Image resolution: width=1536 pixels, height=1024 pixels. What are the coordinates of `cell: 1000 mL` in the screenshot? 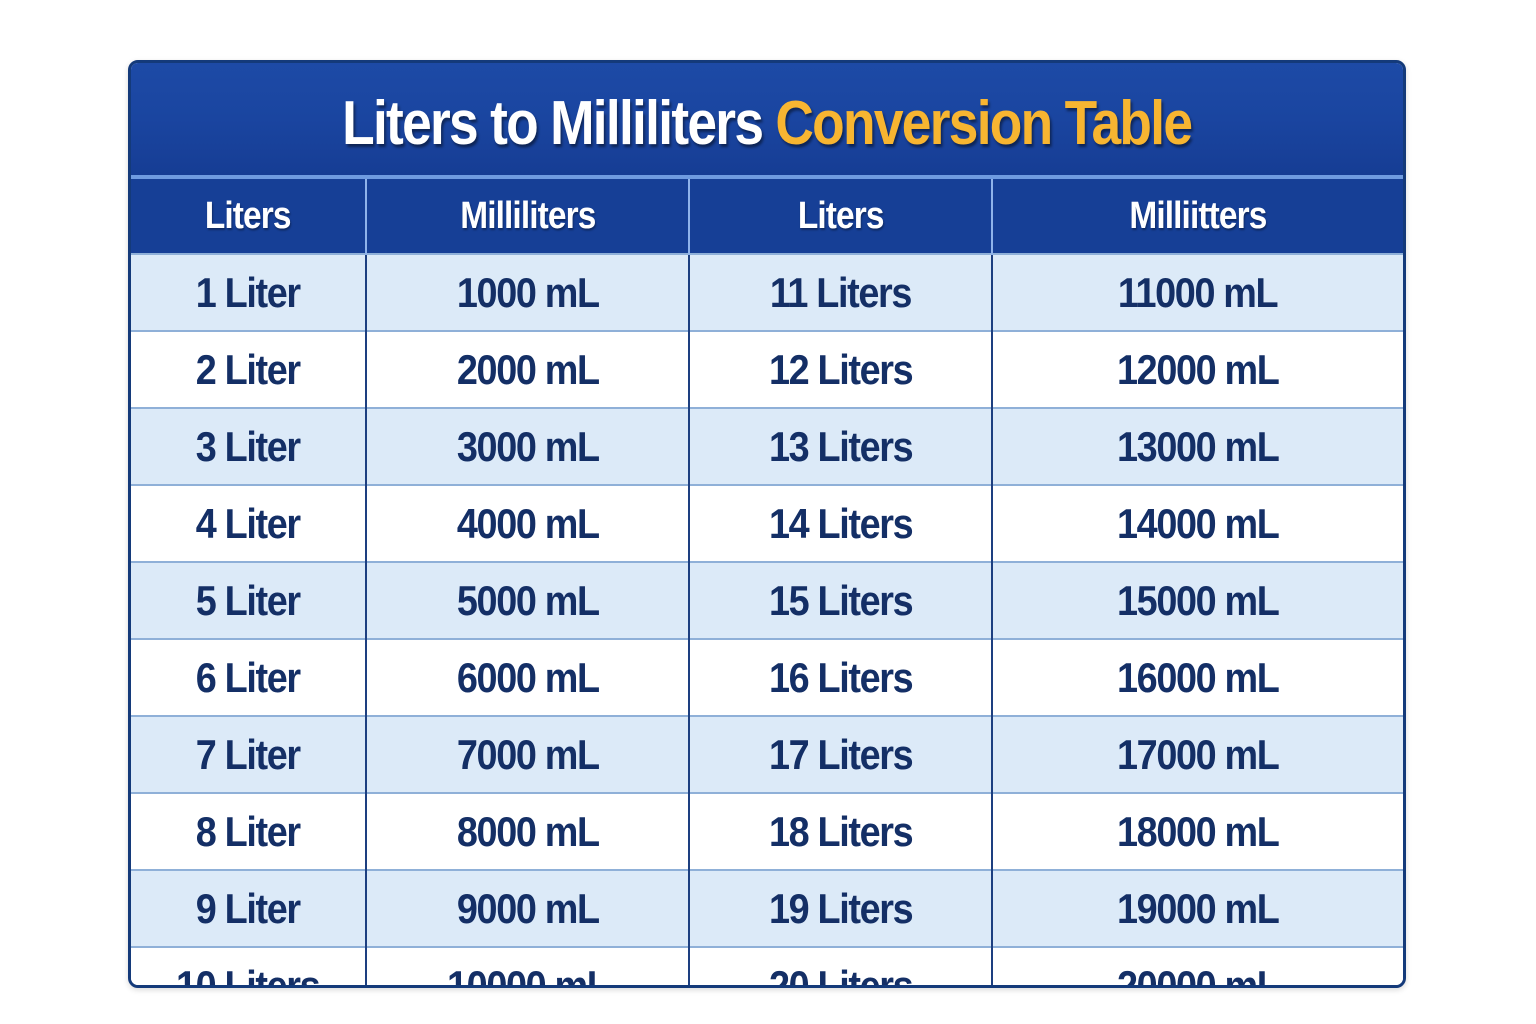 It's located at (528, 292).